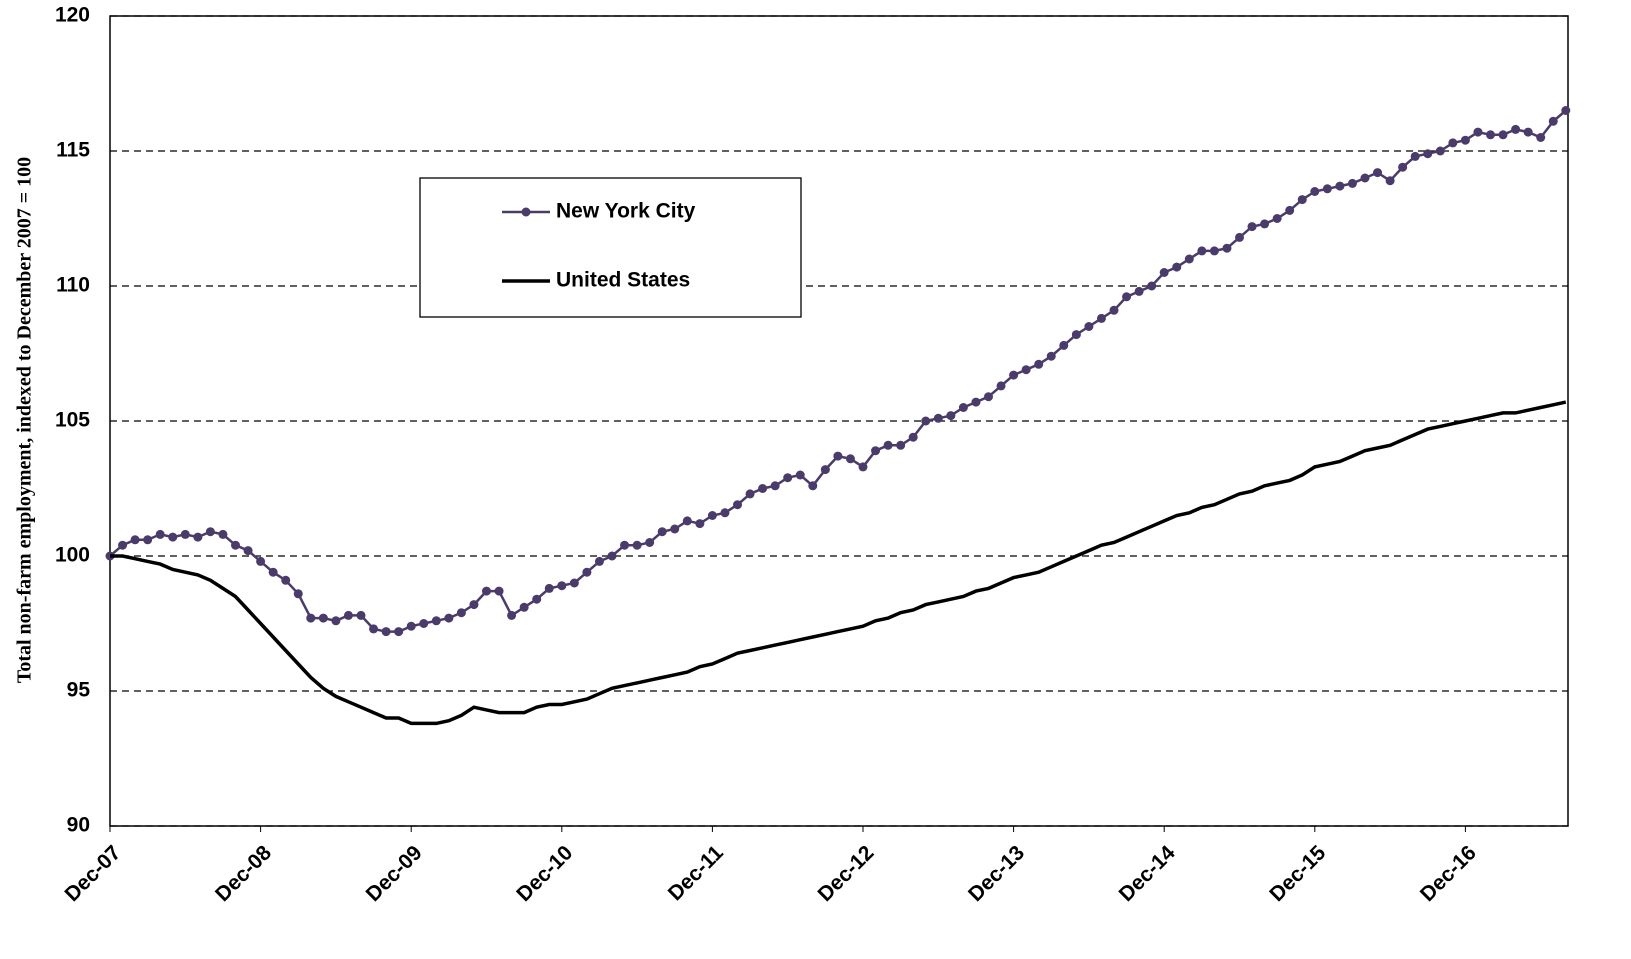 The width and height of the screenshot is (1631, 959). I want to click on x-tick-label: Dec-08, so click(243, 873).